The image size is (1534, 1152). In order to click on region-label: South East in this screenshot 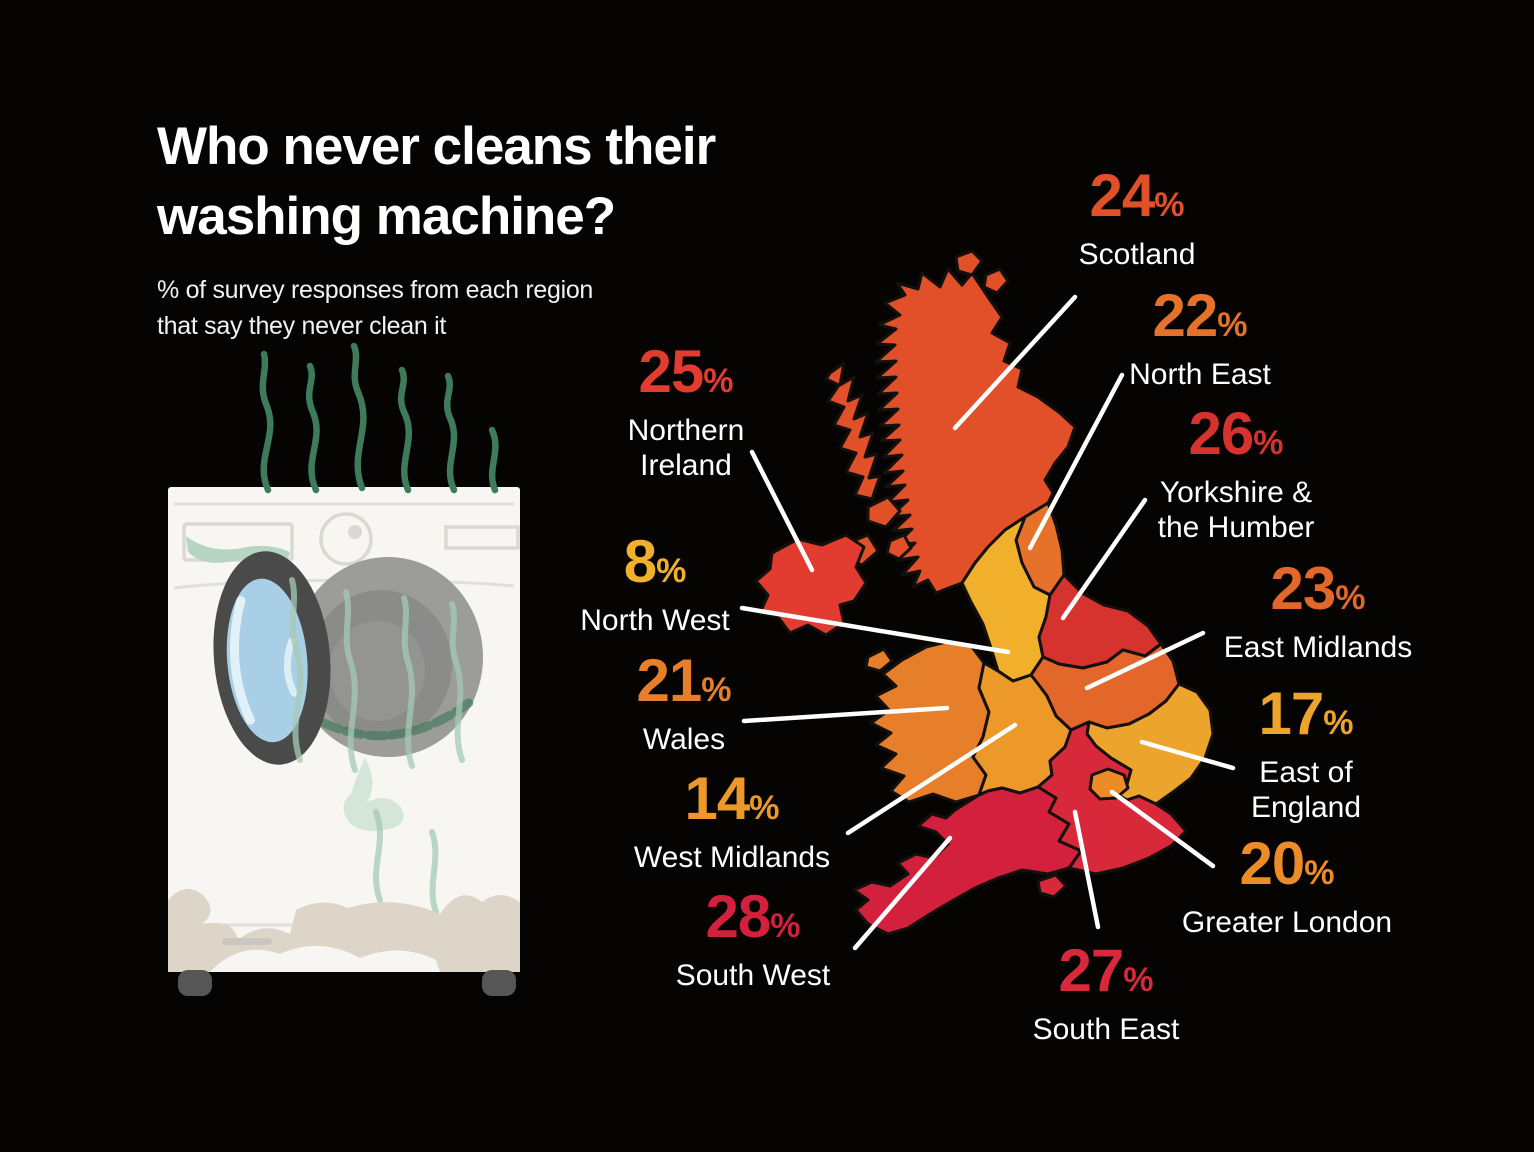, I will do `click(1106, 1029)`.